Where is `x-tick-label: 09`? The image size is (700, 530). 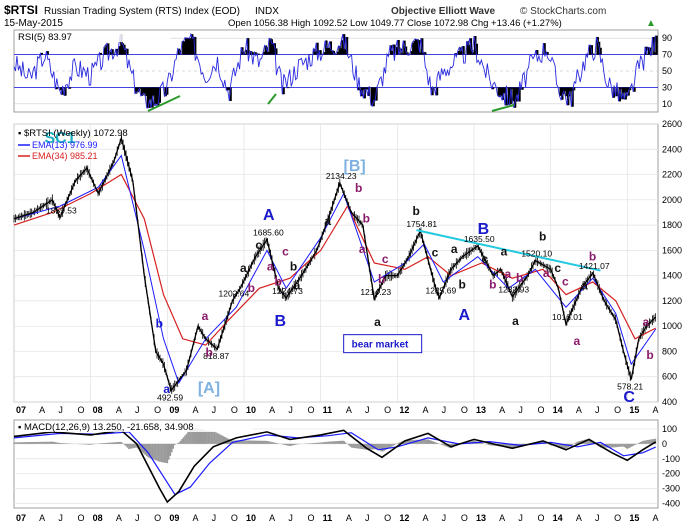
x-tick-label: 09 is located at coordinates (174, 410).